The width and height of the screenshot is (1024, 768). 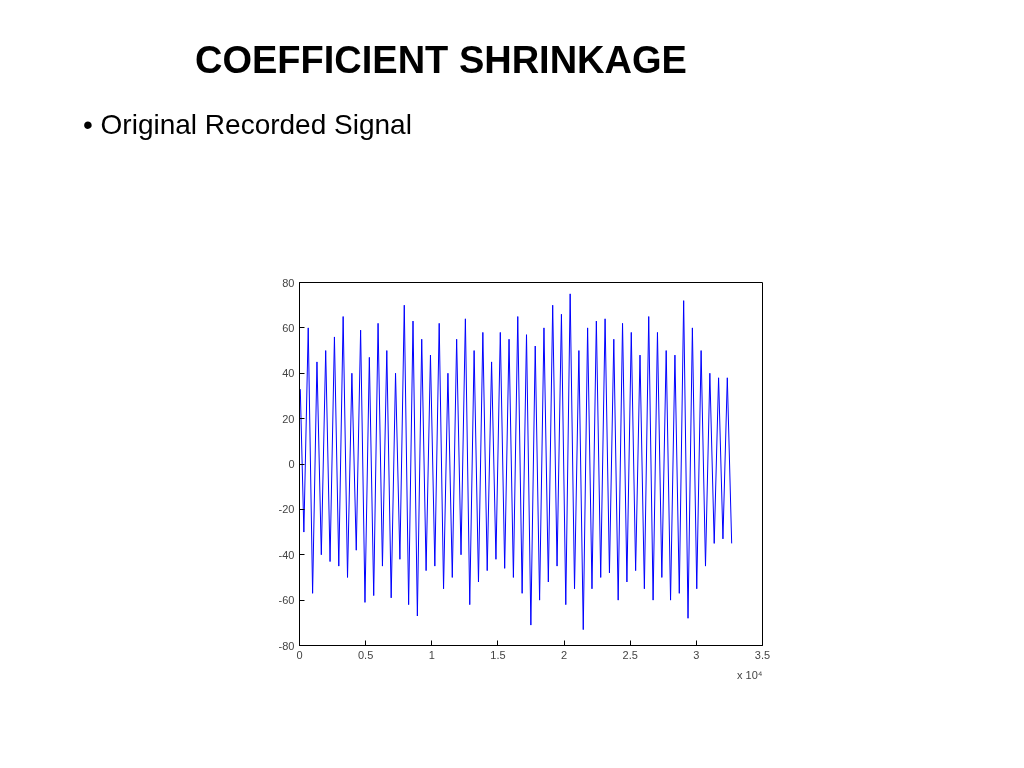 I want to click on y-tick-label: 80, so click(x=288, y=282).